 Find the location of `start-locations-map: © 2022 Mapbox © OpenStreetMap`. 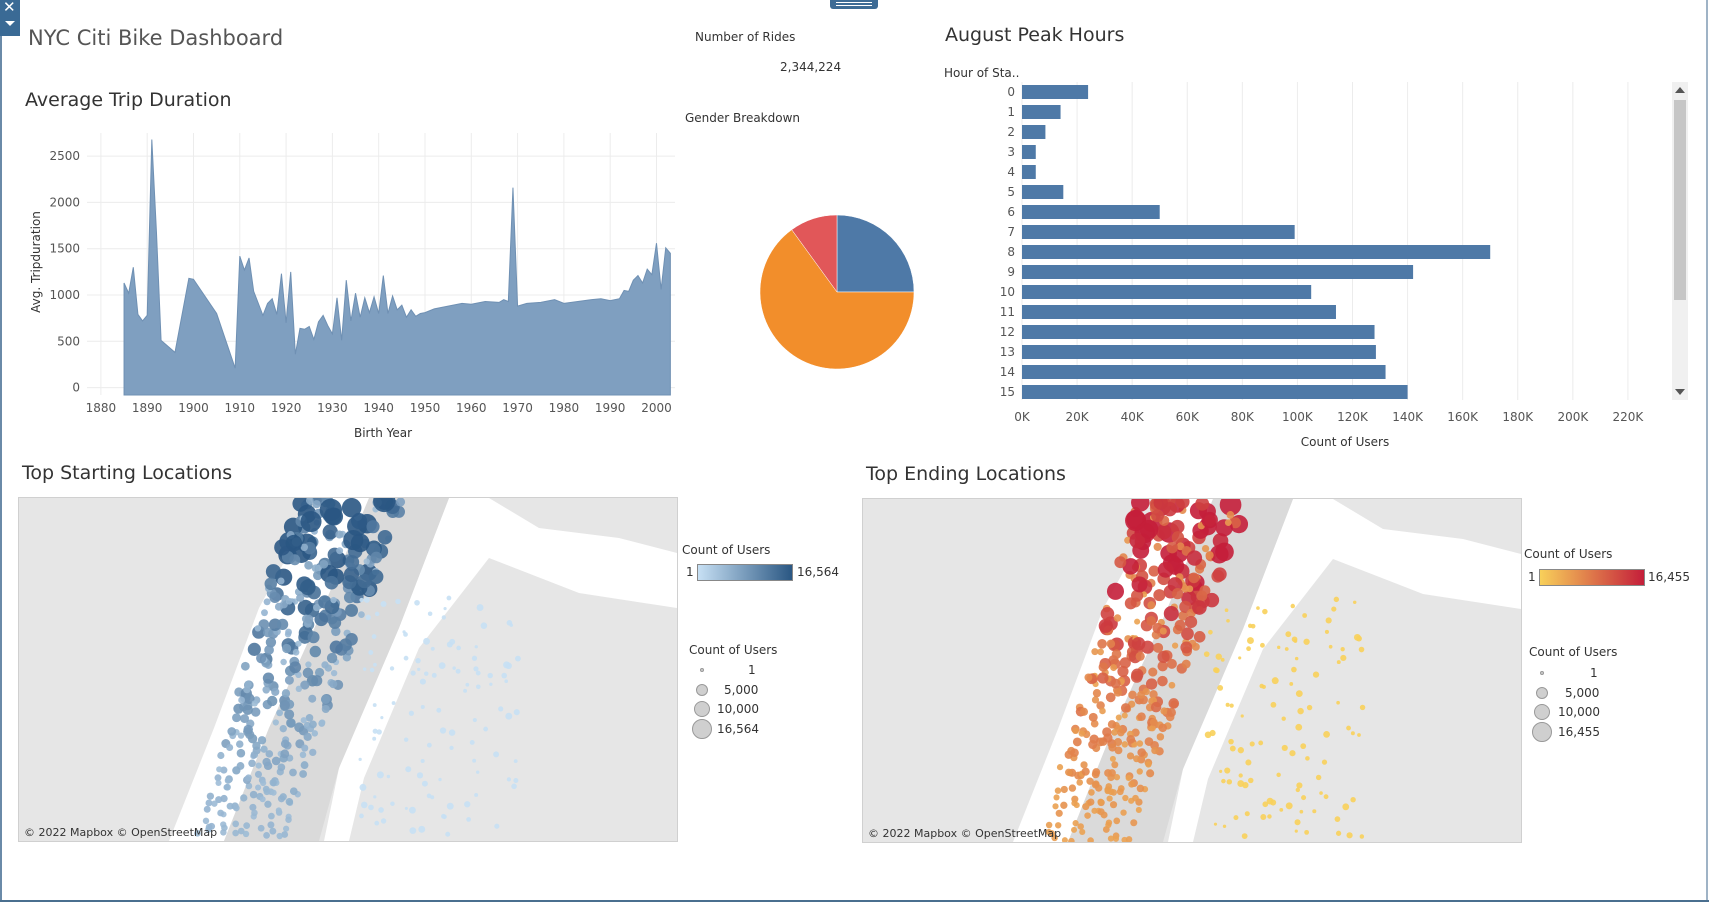

start-locations-map: © 2022 Mapbox © OpenStreetMap is located at coordinates (348, 669).